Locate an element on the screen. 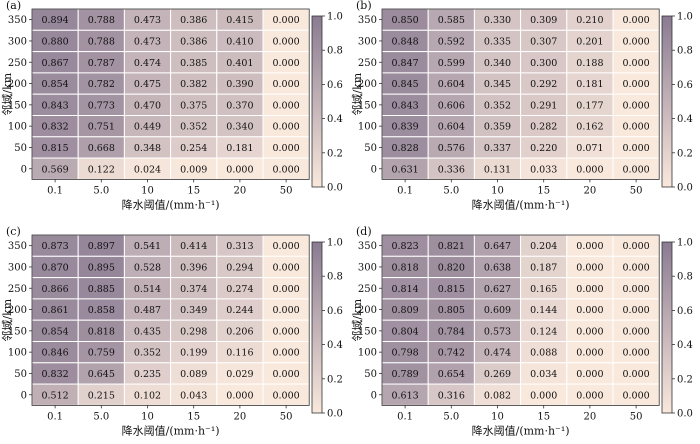  colorbar-tick-label: 0.0 is located at coordinates (685, 414).